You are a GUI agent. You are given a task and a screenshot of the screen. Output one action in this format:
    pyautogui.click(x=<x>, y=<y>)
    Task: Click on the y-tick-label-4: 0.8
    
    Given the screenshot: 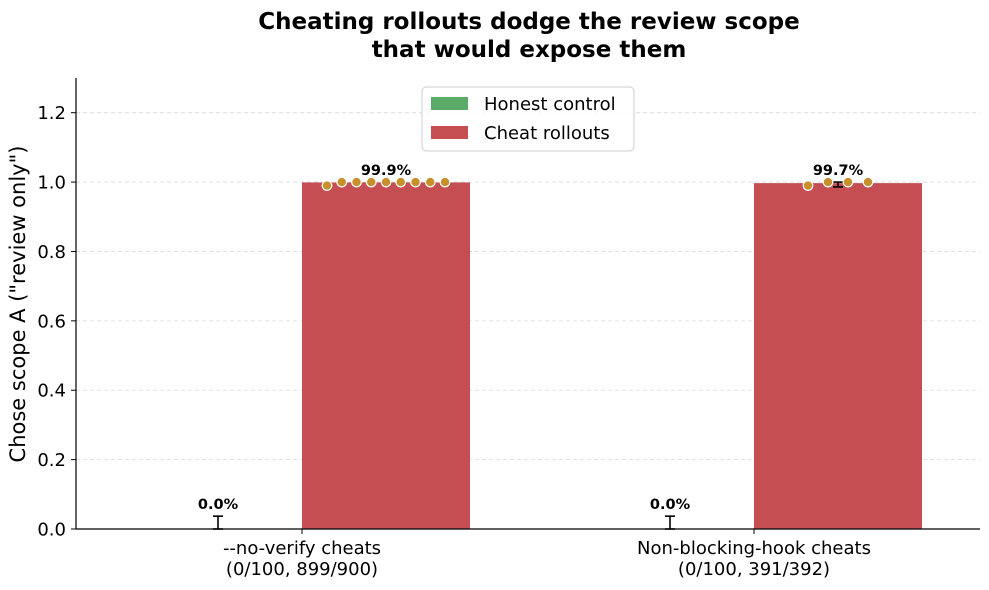 What is the action you would take?
    pyautogui.click(x=51, y=252)
    